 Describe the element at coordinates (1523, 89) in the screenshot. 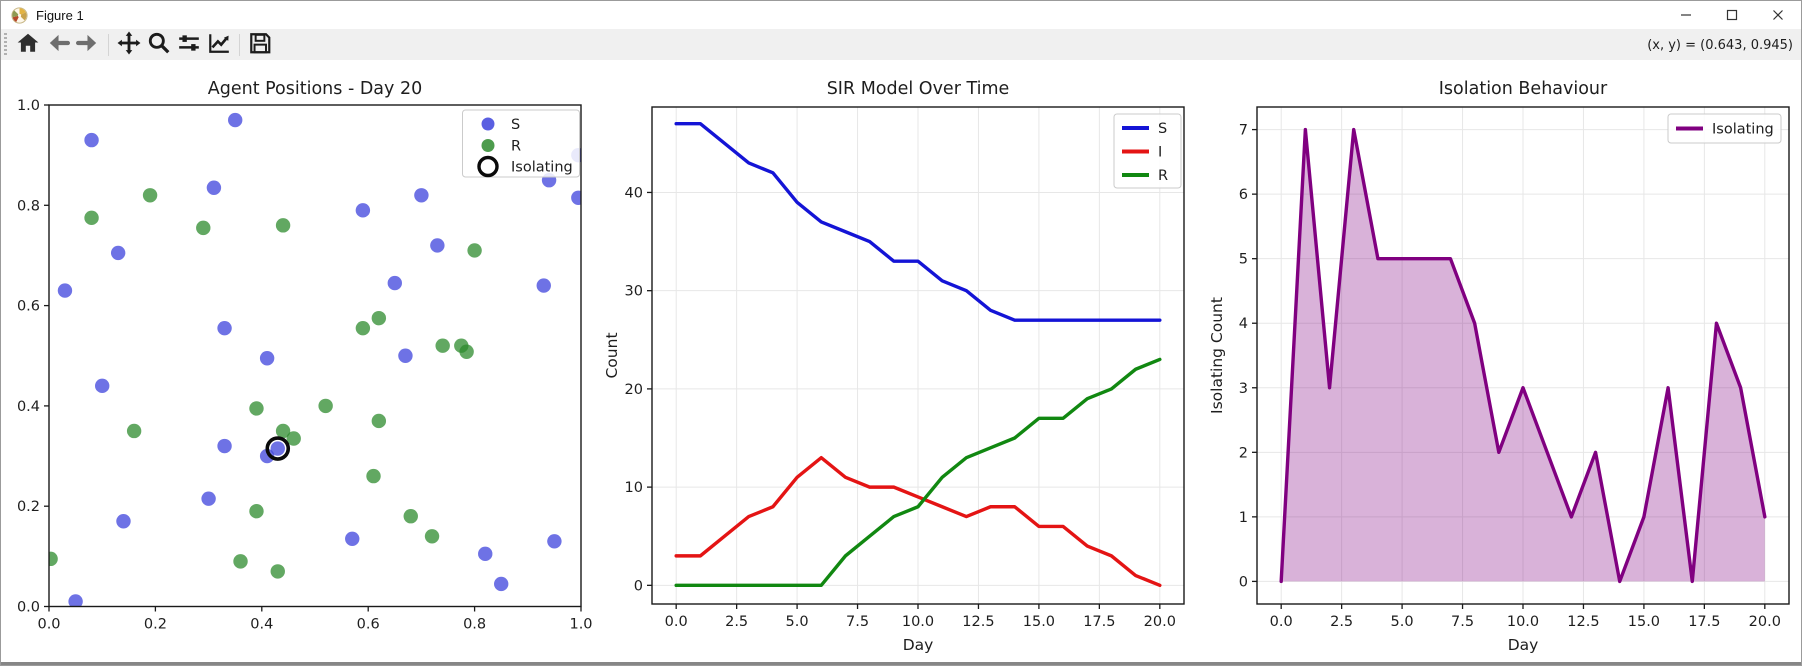

I see `chart-title: Isolation Behaviour` at that location.